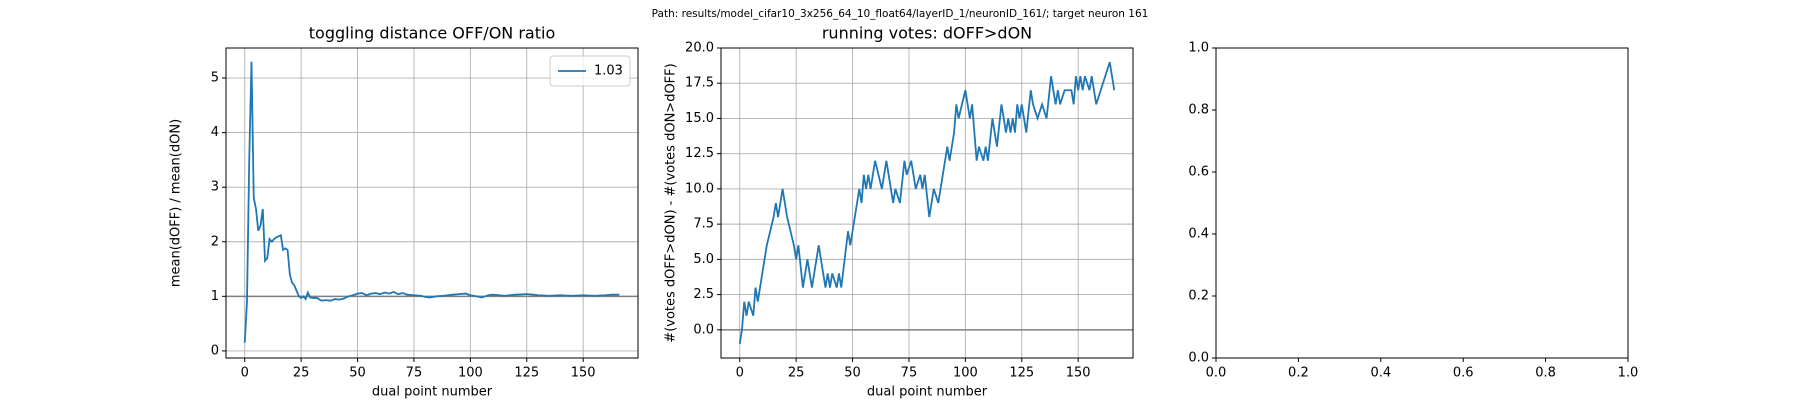 Image resolution: width=1800 pixels, height=400 pixels. Describe the element at coordinates (703, 224) in the screenshot. I see `y-tick-label: 7.5` at that location.